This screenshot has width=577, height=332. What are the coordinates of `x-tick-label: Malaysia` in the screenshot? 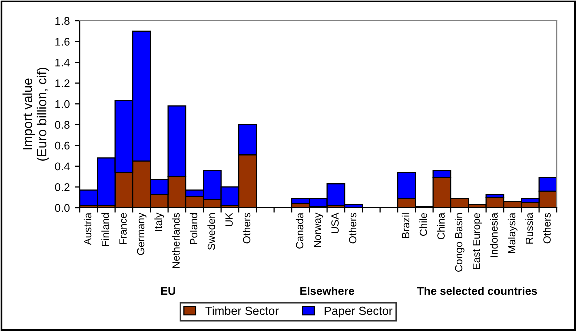 It's located at (513, 233).